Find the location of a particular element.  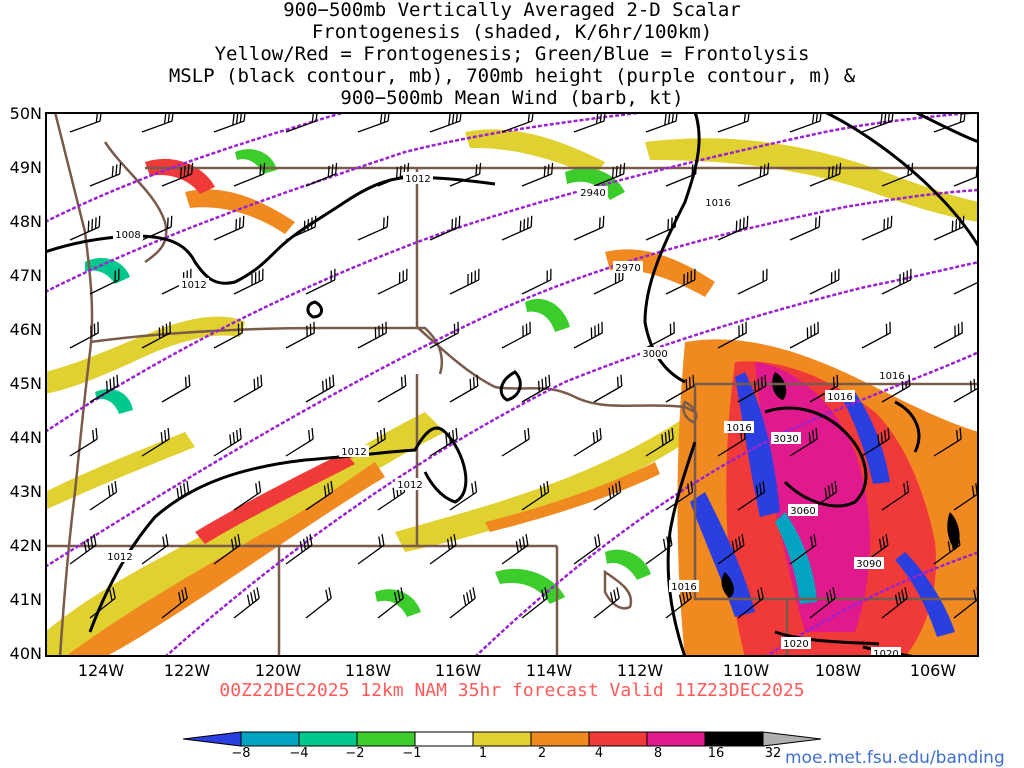

pacific-coastline is located at coordinates (73, 384).